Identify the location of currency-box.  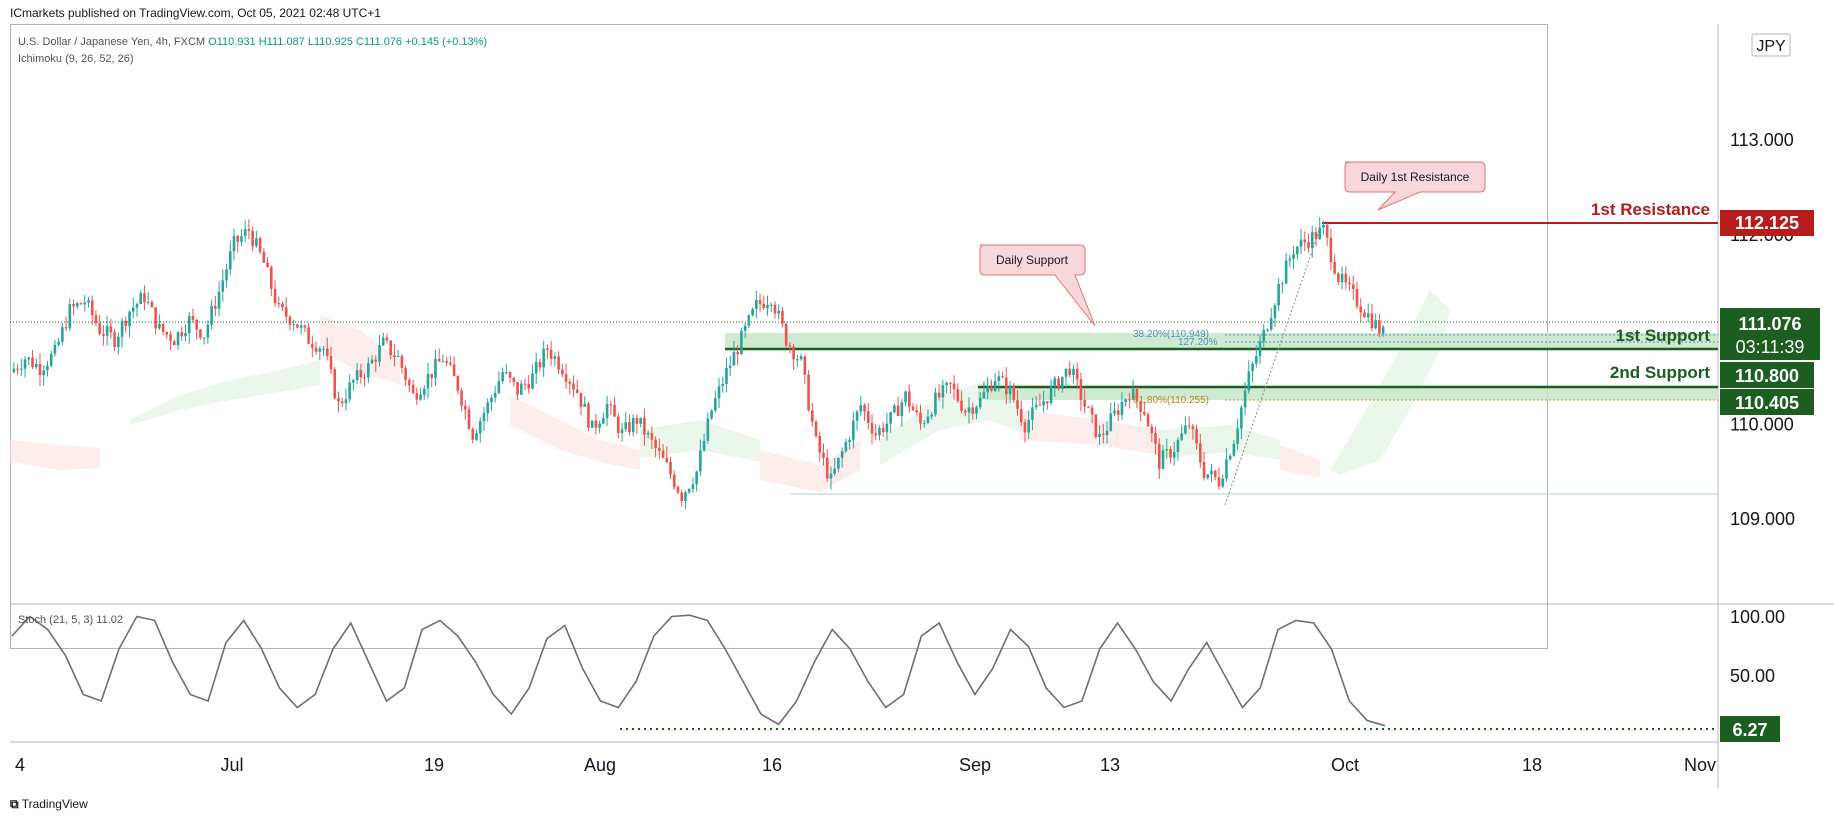
(1771, 45).